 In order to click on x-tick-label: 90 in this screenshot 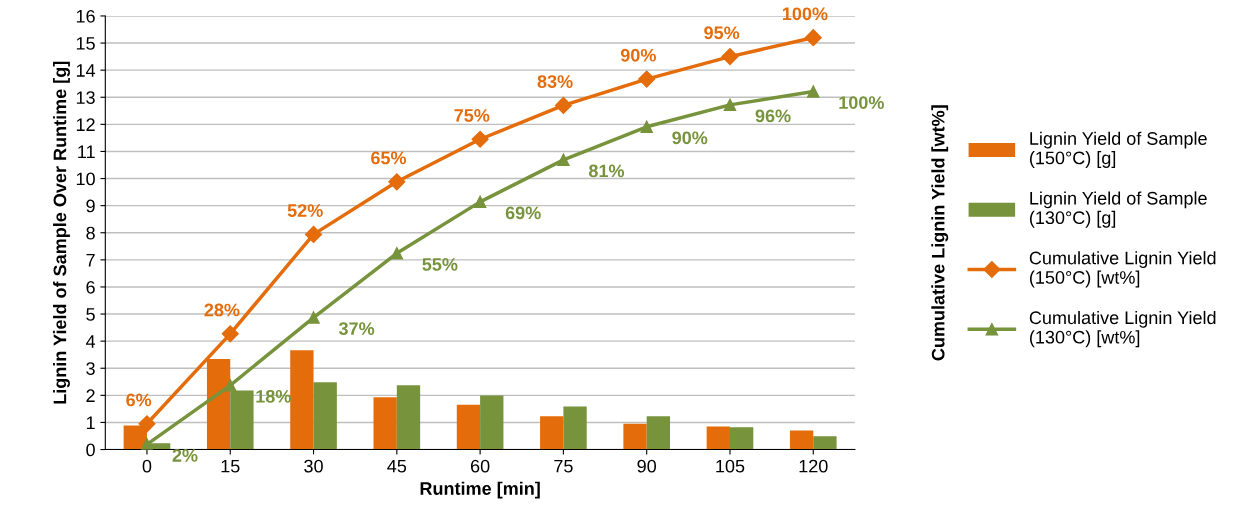, I will do `click(647, 466)`.